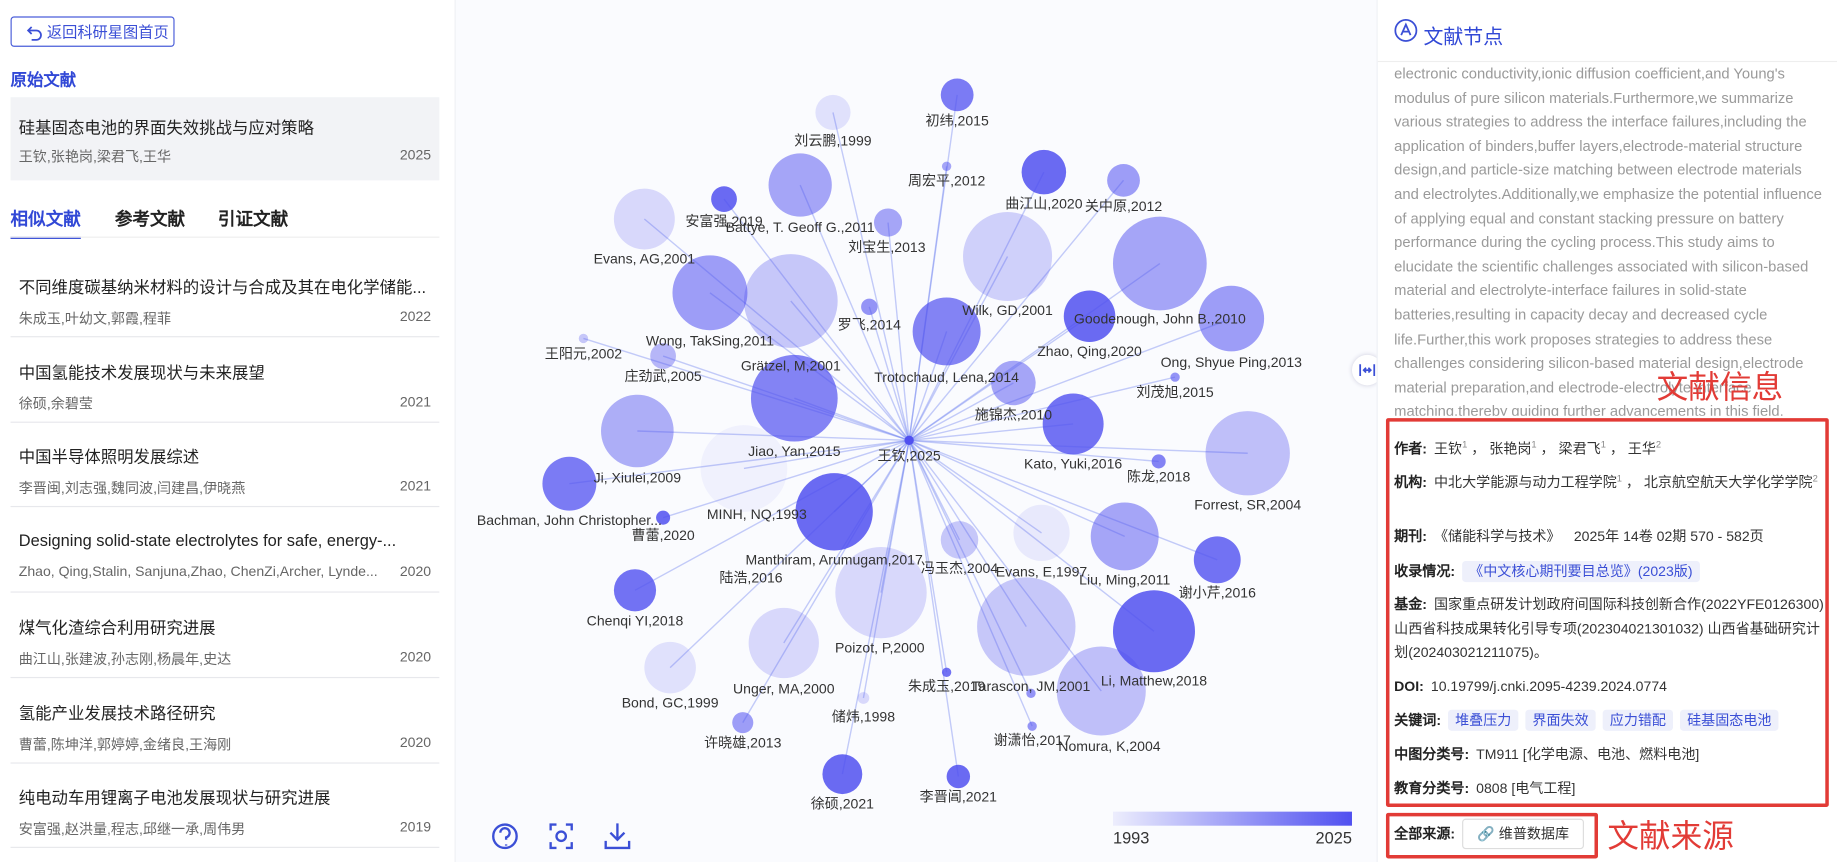 The image size is (1837, 862). What do you see at coordinates (225, 465) in the screenshot?
I see `doc-item: 中国半导体照明发展综述 李晋闽,刘志强,魏同波,闫建昌,伊晓燕 2021` at bounding box center [225, 465].